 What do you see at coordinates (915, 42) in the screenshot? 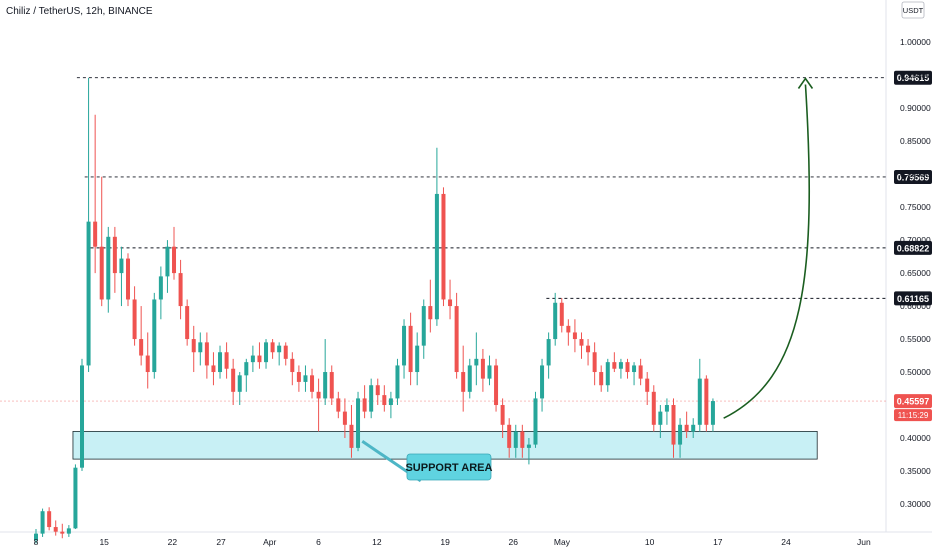
I see `price-tick-label: 1.00000` at bounding box center [915, 42].